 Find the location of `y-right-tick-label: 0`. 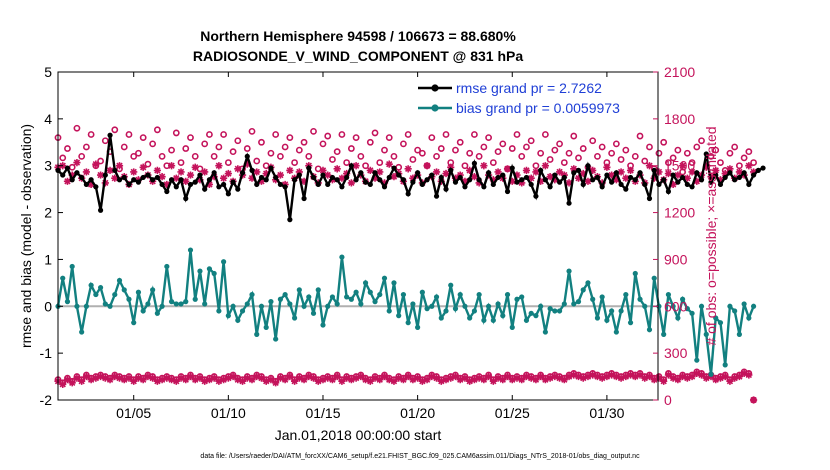

y-right-tick-label: 0 is located at coordinates (668, 400).